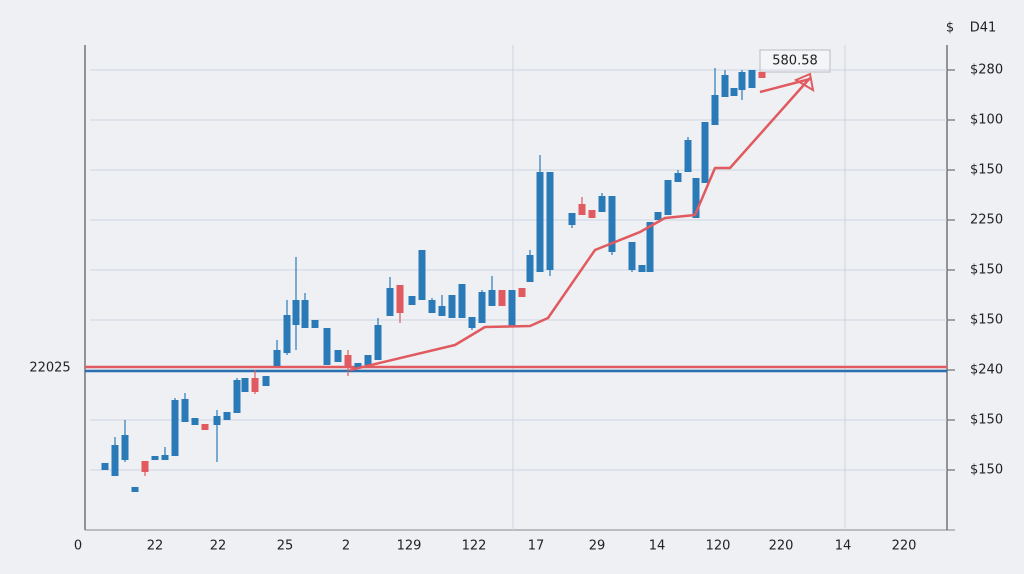 Image resolution: width=1024 pixels, height=574 pixels. I want to click on level-label: 22025, so click(49, 368).